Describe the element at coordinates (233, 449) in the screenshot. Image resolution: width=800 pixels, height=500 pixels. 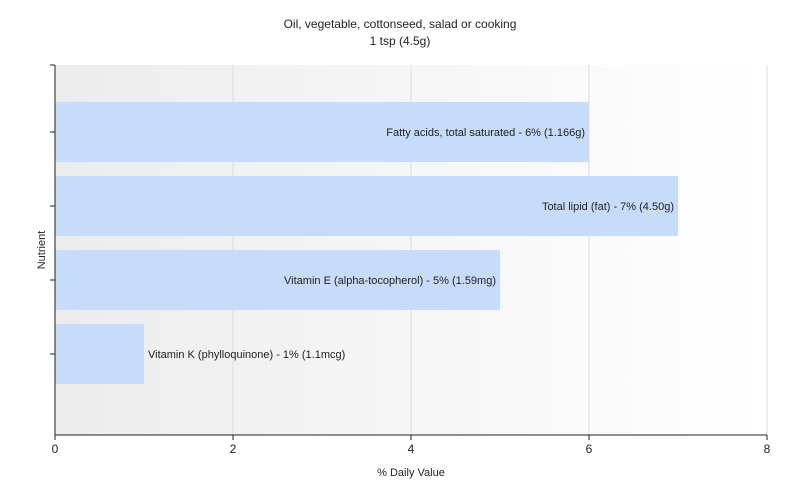
I see `x-tick-label: 2` at that location.